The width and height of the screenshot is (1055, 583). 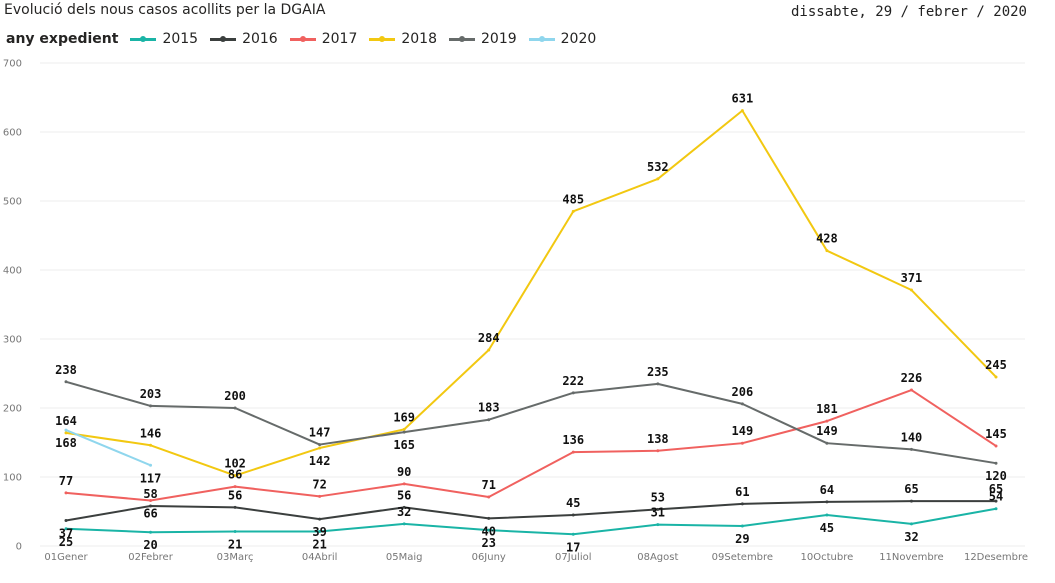 I want to click on data-label-2017: 72, so click(x=319, y=484).